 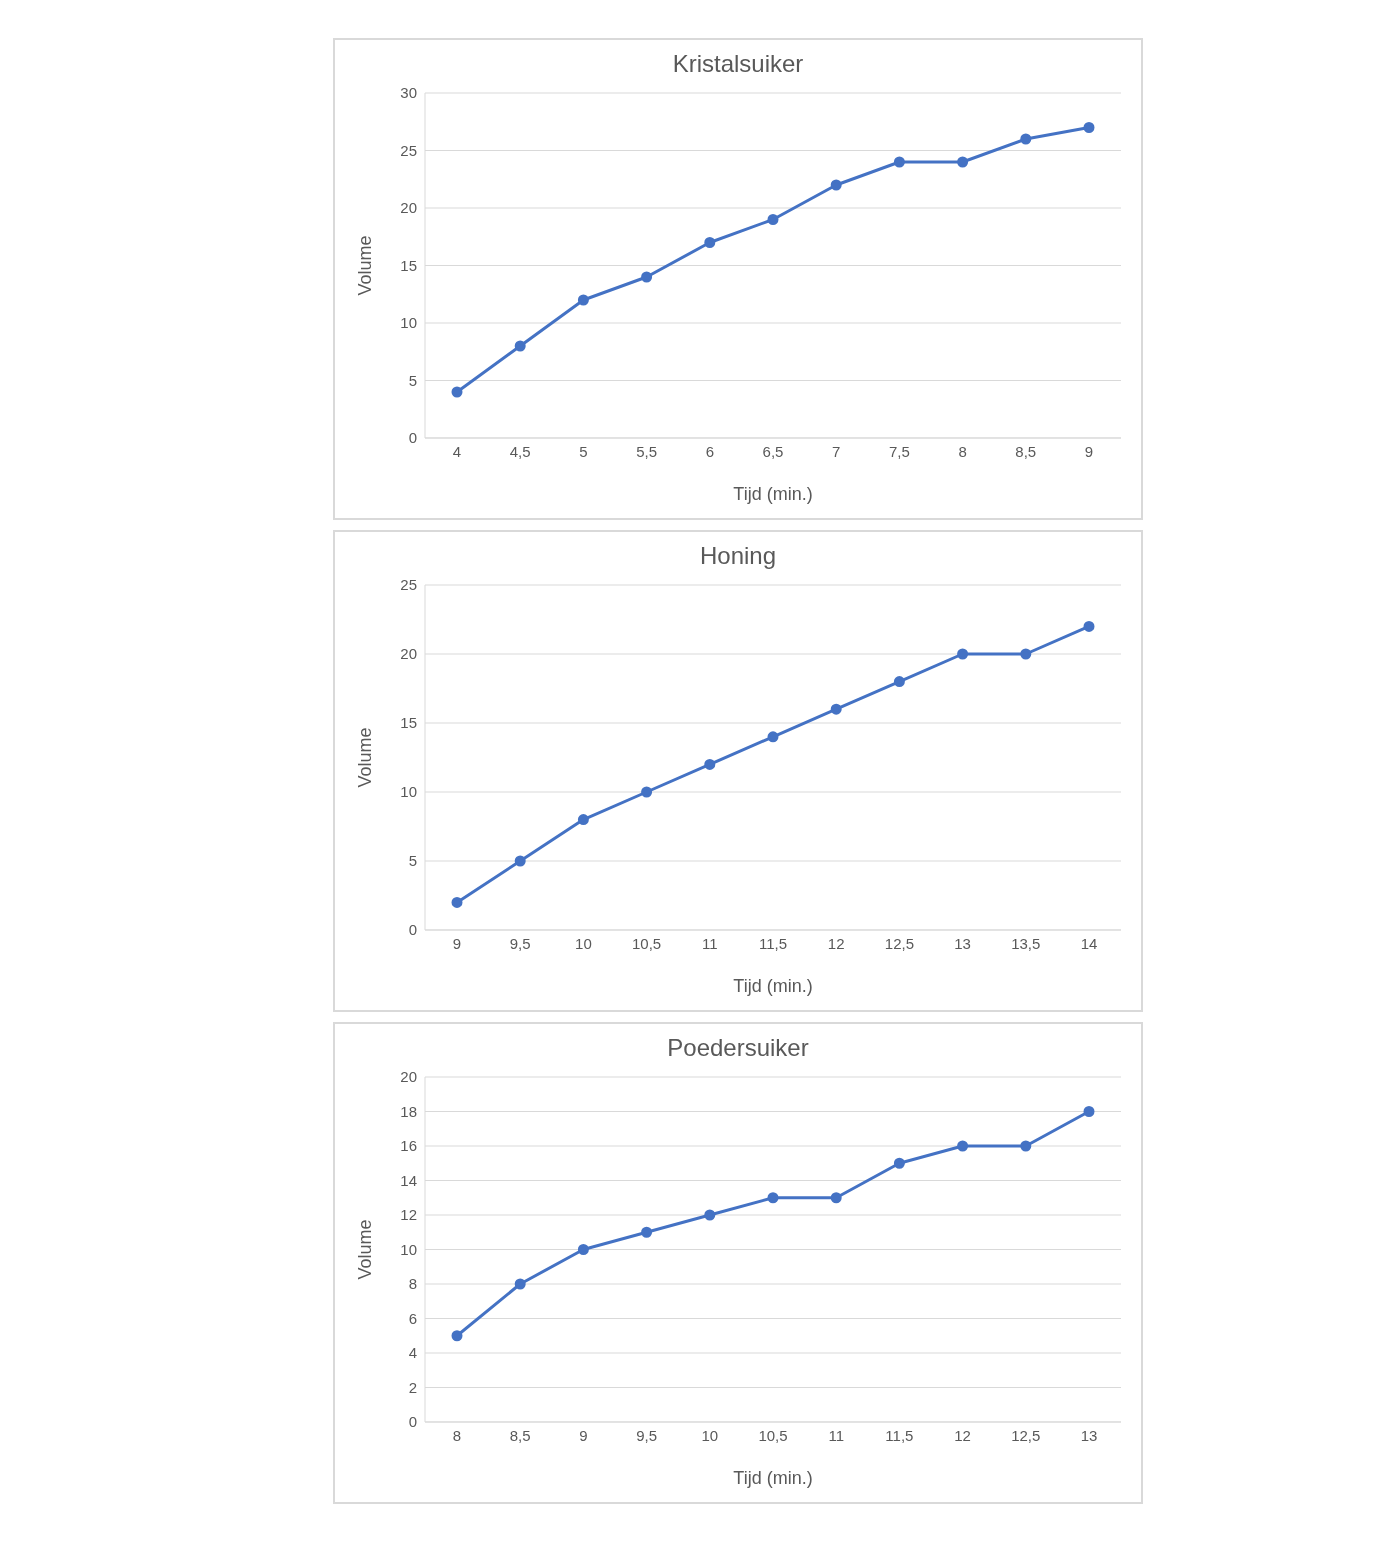 What do you see at coordinates (408, 1180) in the screenshot?
I see `y-tick-label: 14` at bounding box center [408, 1180].